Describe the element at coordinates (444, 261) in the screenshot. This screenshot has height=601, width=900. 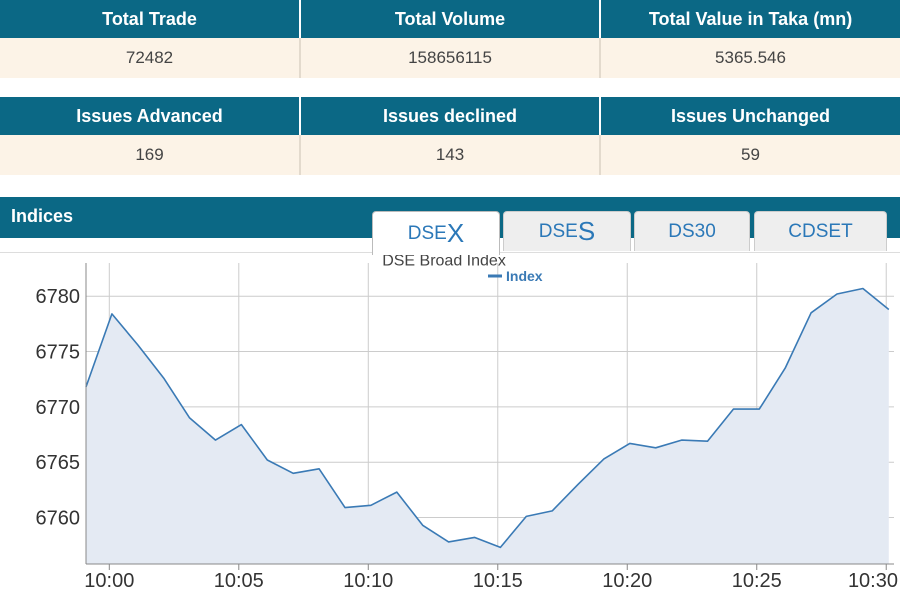
I see `chart-title: DSE Broad Index` at that location.